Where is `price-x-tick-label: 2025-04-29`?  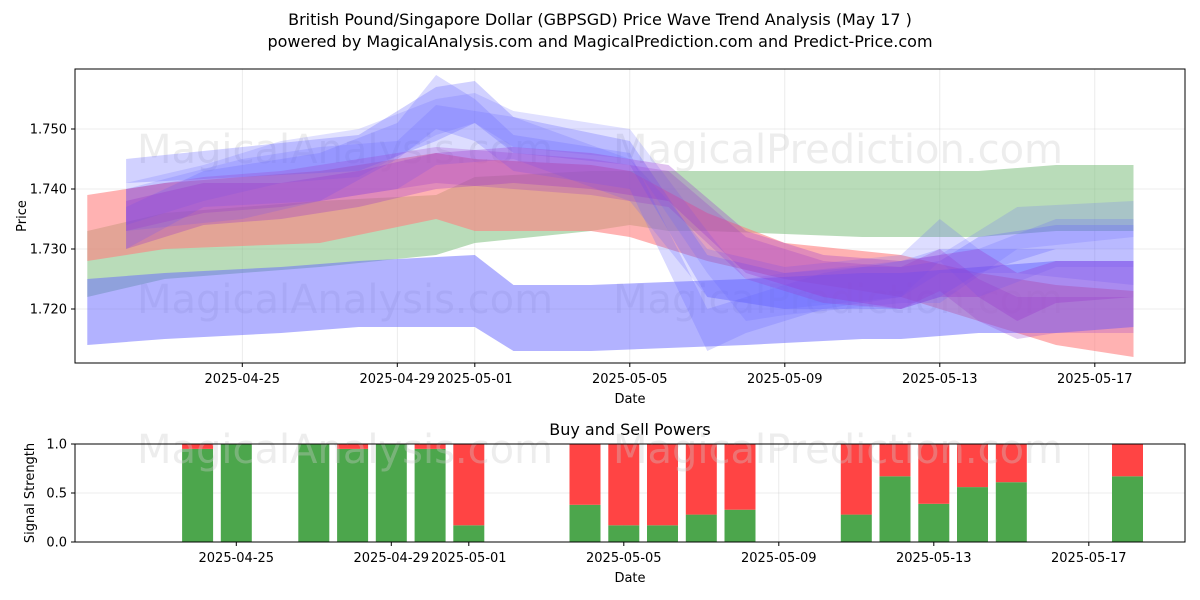 price-x-tick-label: 2025-04-29 is located at coordinates (398, 379).